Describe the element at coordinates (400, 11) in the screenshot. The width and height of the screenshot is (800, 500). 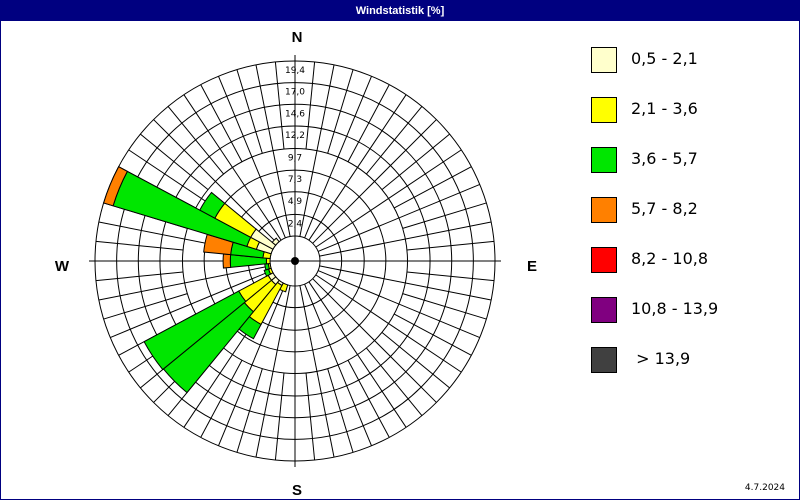
I see `window-title: Windstatistik [%]` at that location.